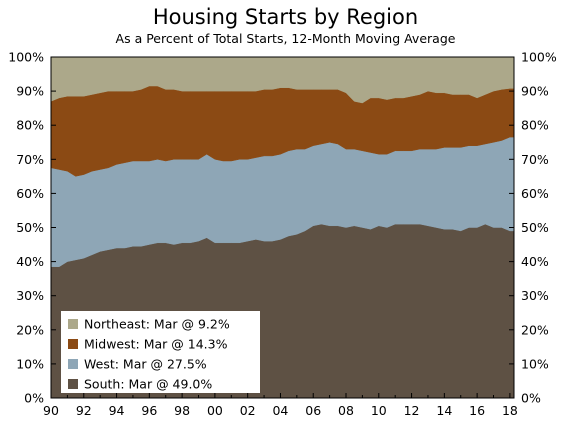  I want to click on legend-label-northeast: Northeast: Mar @ 9.2%, so click(157, 324).